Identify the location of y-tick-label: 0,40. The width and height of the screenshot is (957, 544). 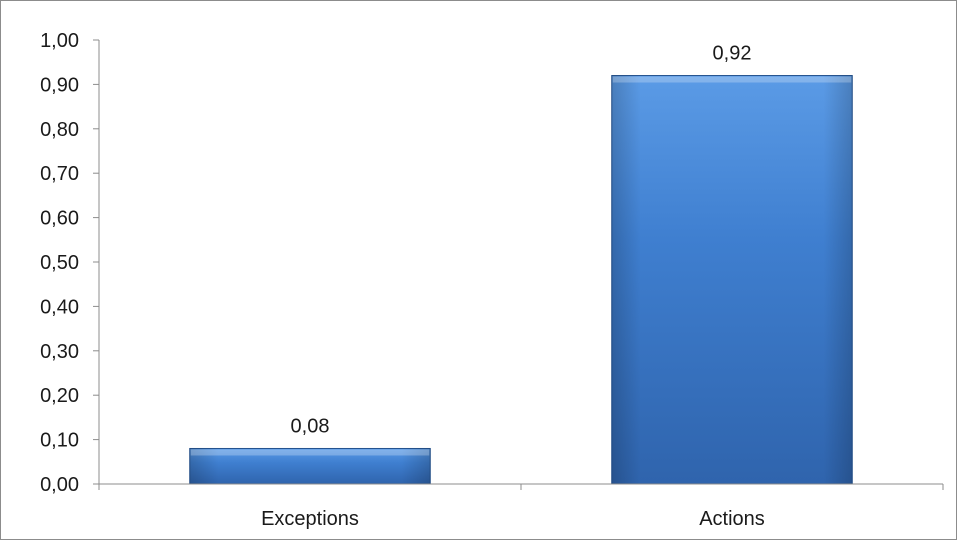
(59, 307).